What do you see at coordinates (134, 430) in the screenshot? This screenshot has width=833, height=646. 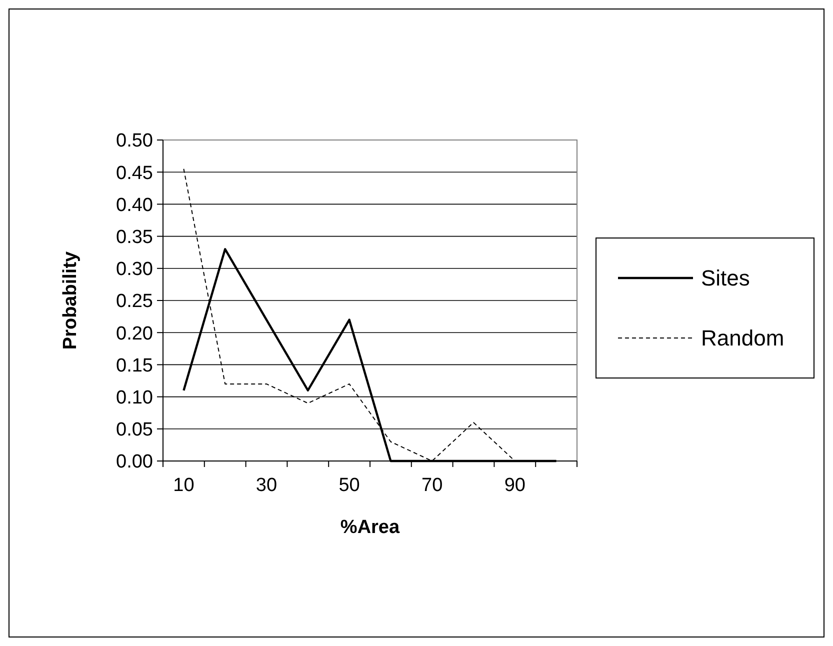 I see `y-tick-label: 0.05` at bounding box center [134, 430].